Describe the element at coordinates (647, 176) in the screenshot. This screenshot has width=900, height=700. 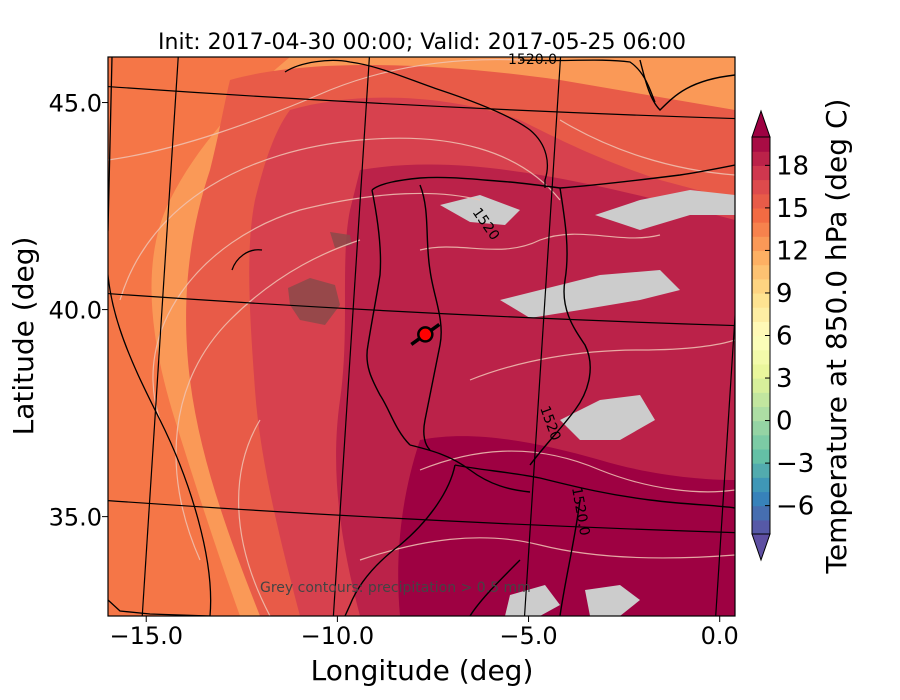
I see `france-border` at that location.